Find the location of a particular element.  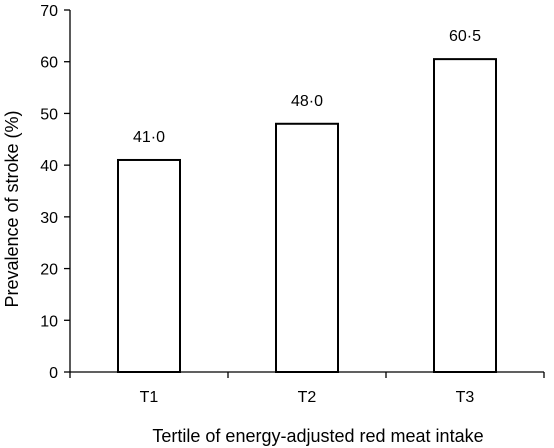

x-tick-label: T2 is located at coordinates (307, 397).